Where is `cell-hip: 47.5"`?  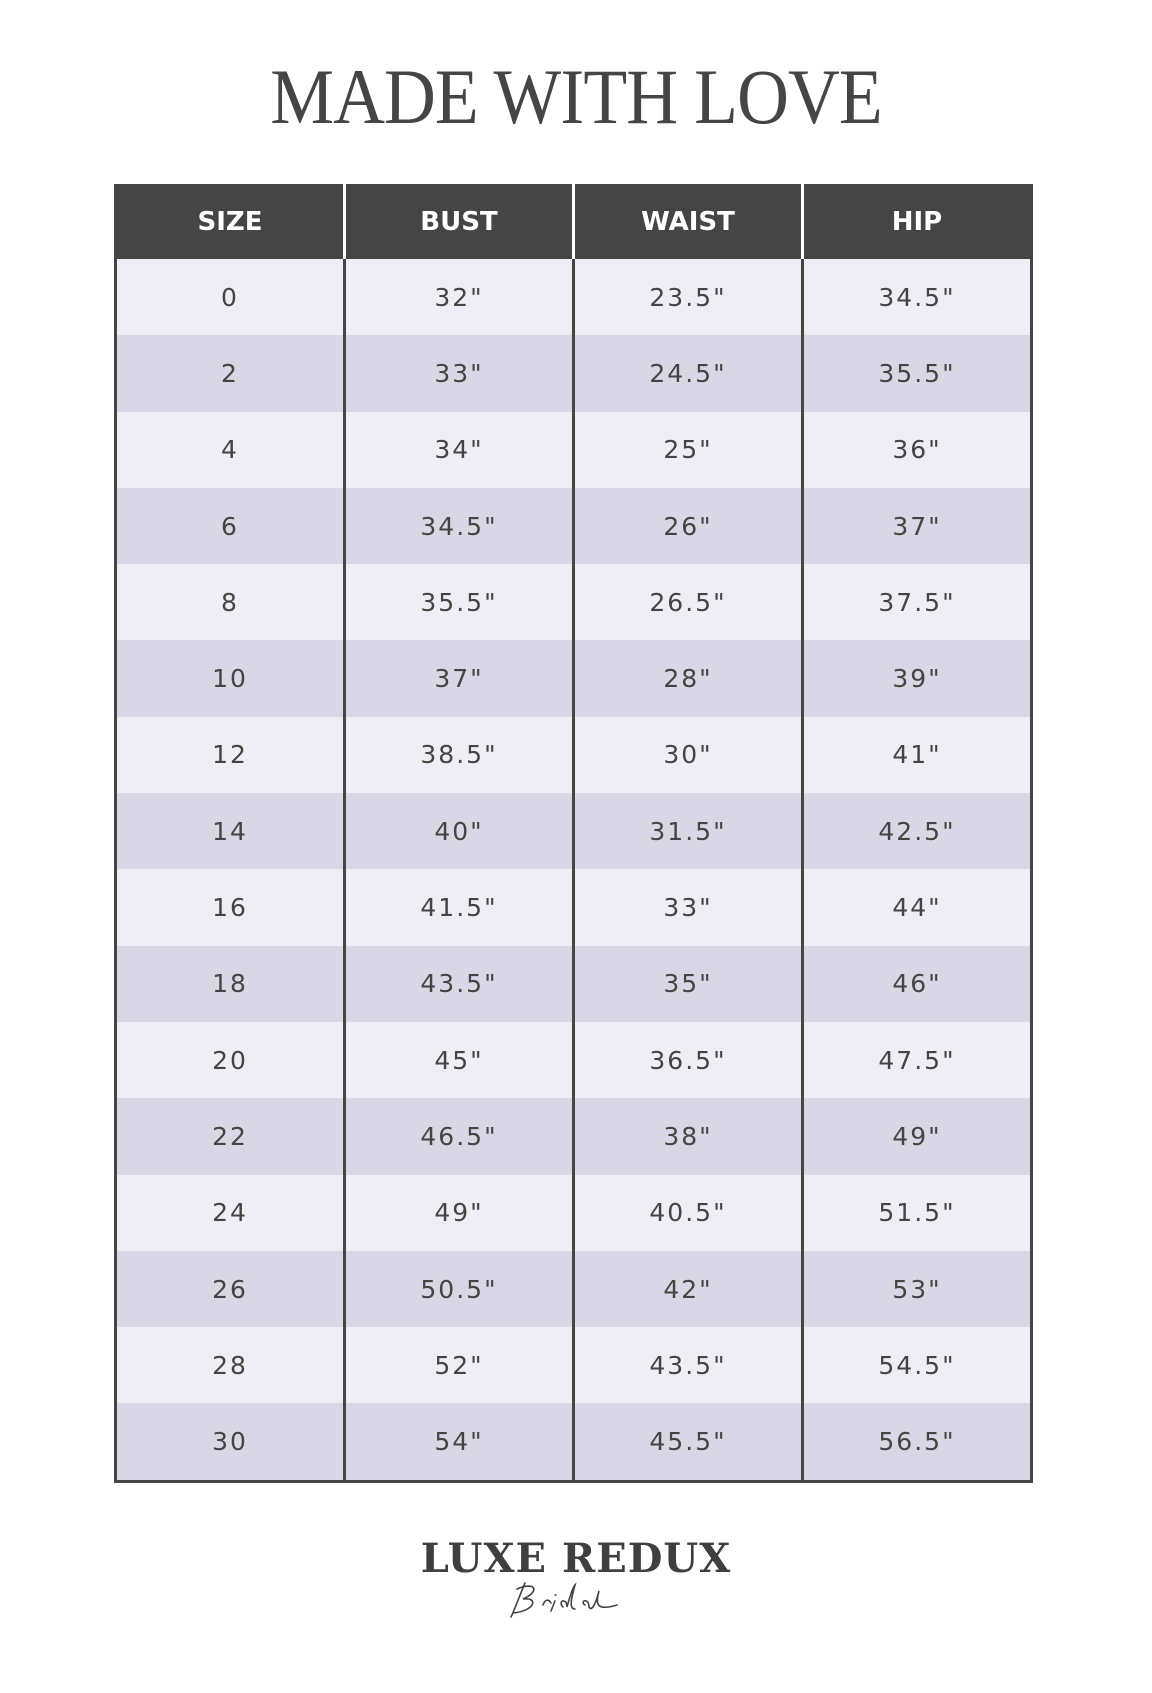
cell-hip: 47.5" is located at coordinates (917, 1060).